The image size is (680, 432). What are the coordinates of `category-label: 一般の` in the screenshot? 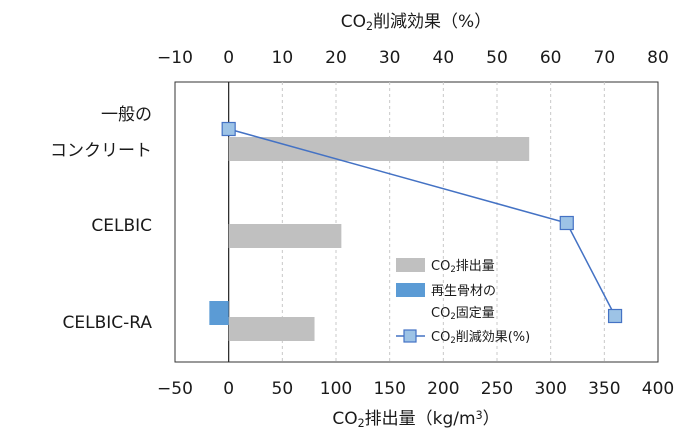 It's located at (126, 115).